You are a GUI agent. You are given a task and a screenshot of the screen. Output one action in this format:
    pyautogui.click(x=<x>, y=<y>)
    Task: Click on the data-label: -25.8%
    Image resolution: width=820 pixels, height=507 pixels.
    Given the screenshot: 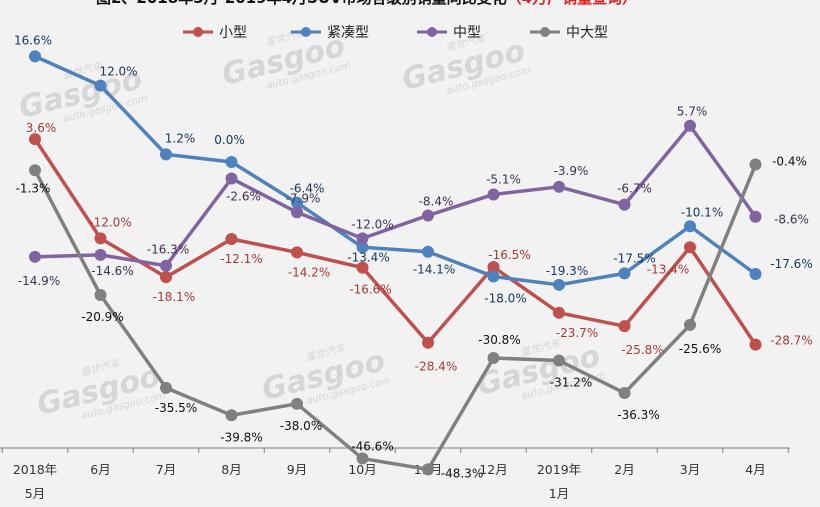 What is the action you would take?
    pyautogui.click(x=642, y=350)
    